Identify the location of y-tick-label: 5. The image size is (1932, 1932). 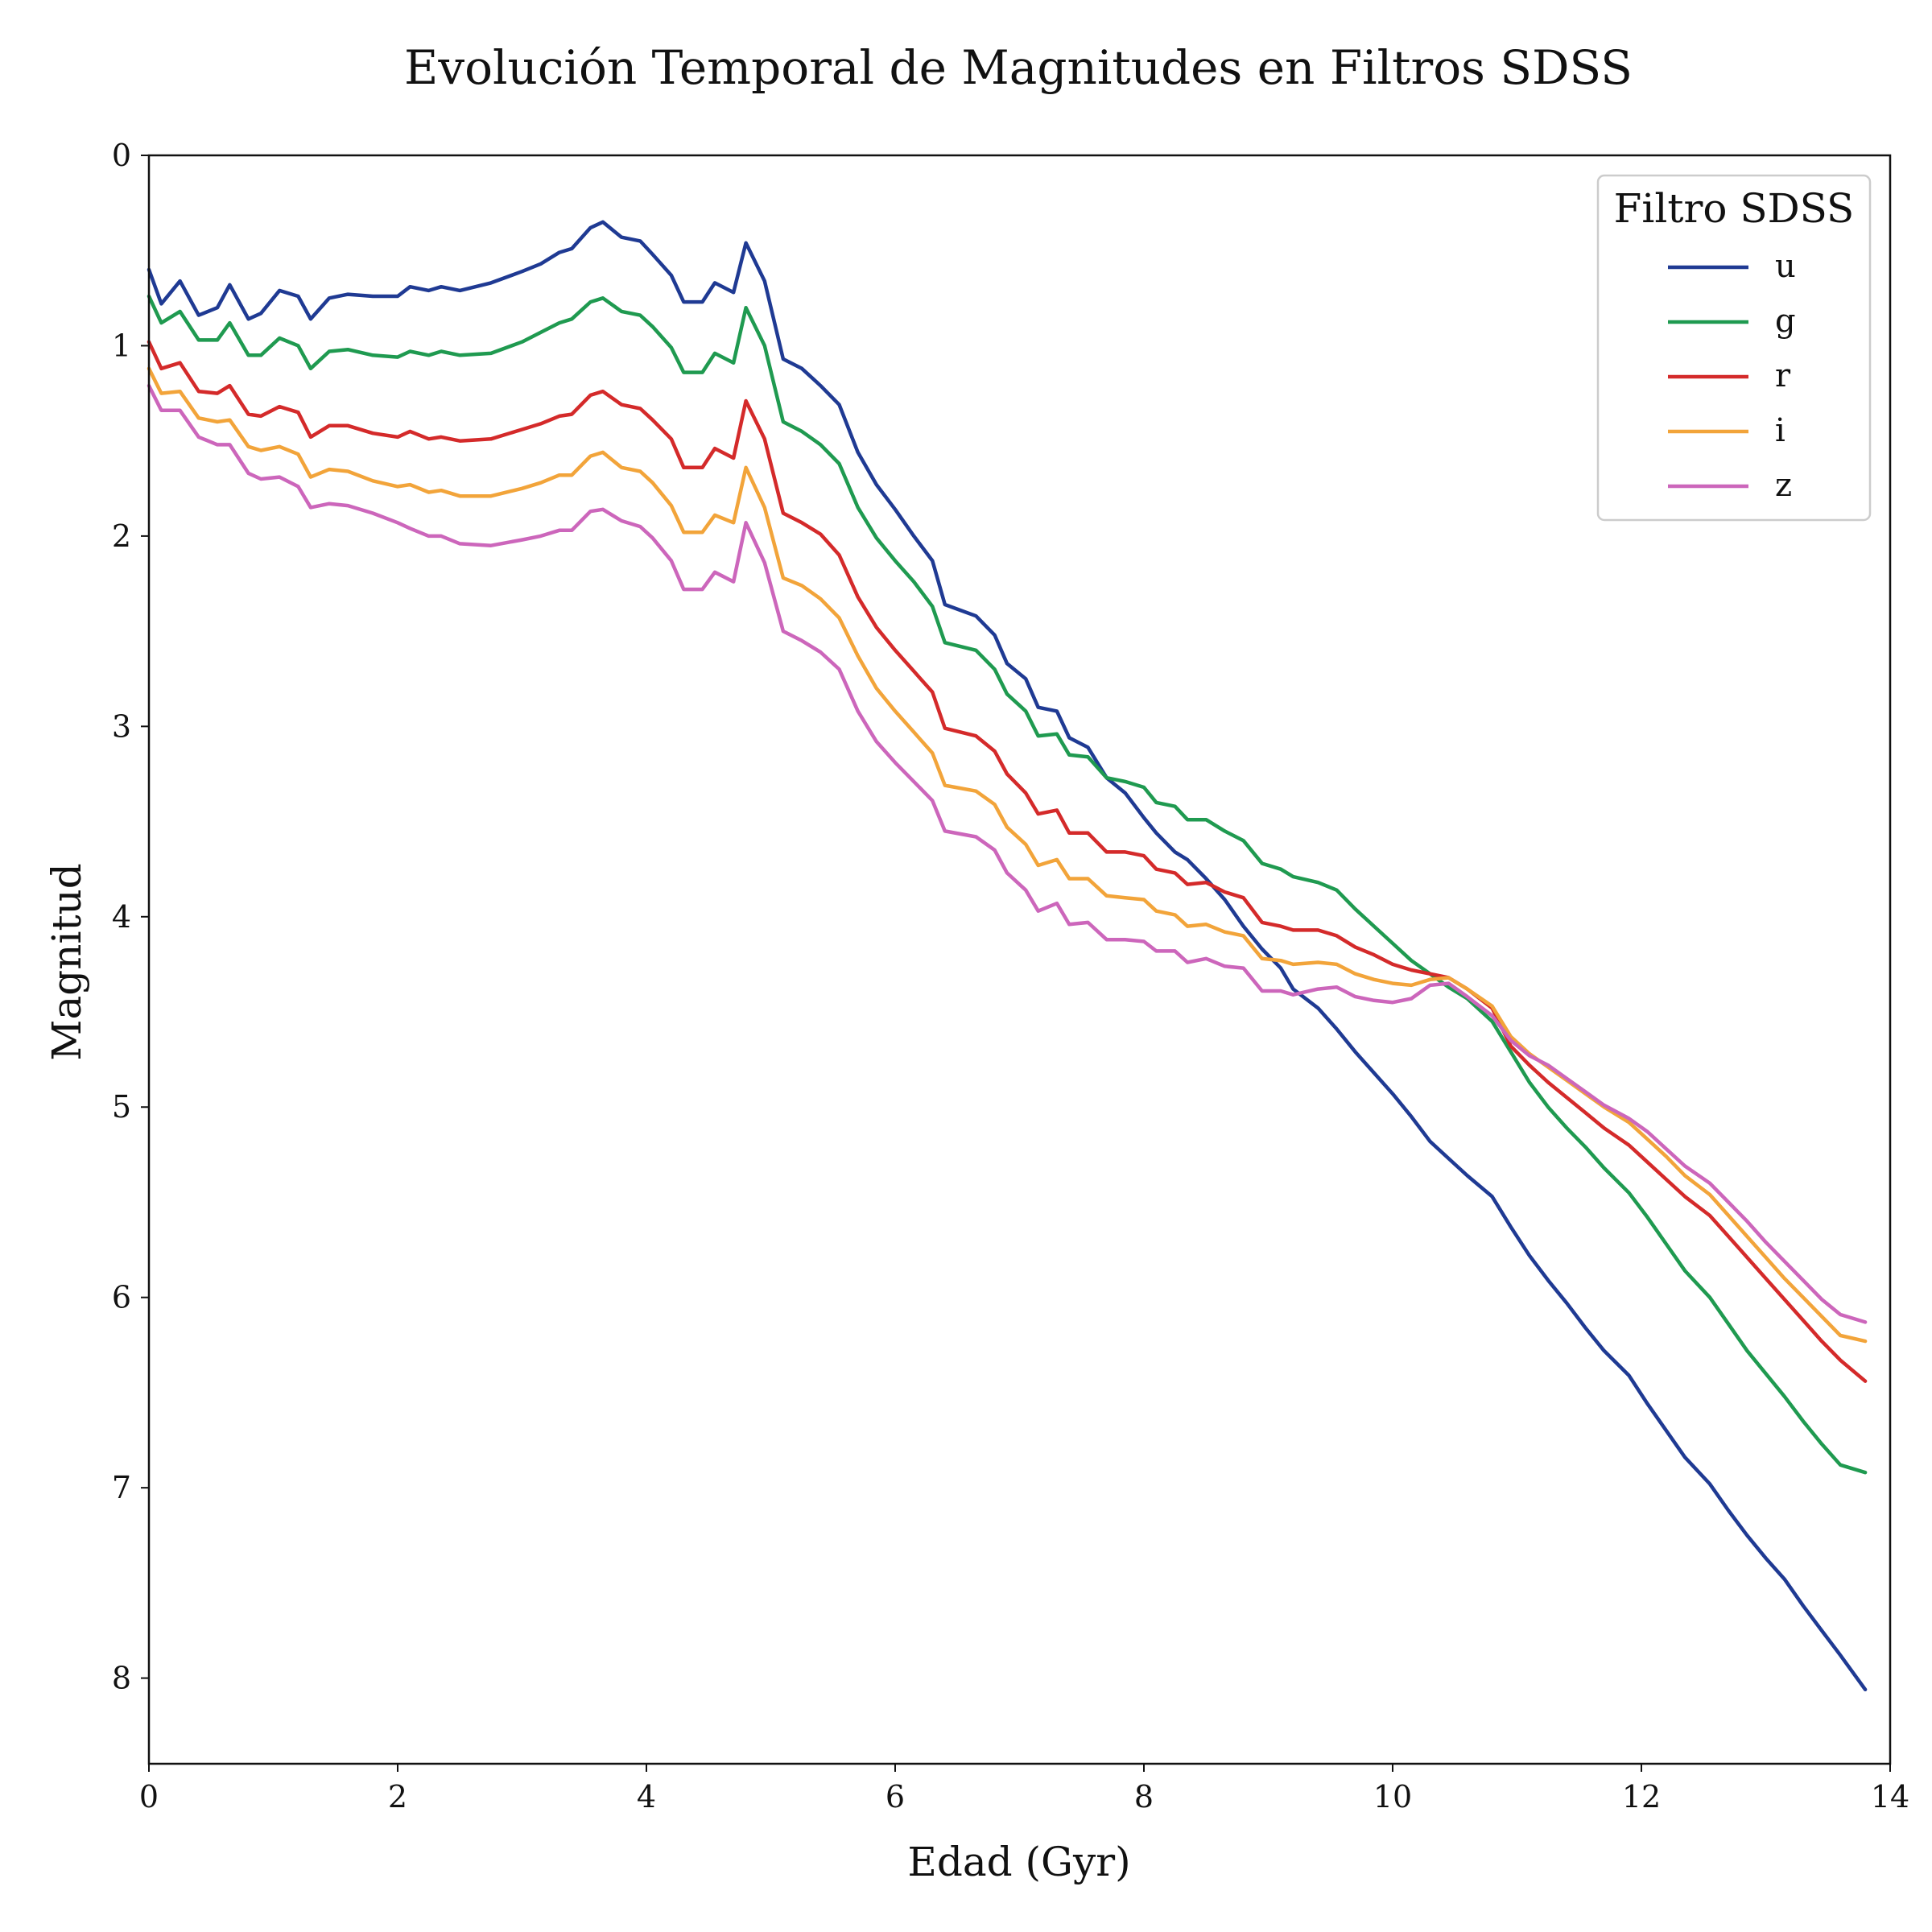
(121, 1107).